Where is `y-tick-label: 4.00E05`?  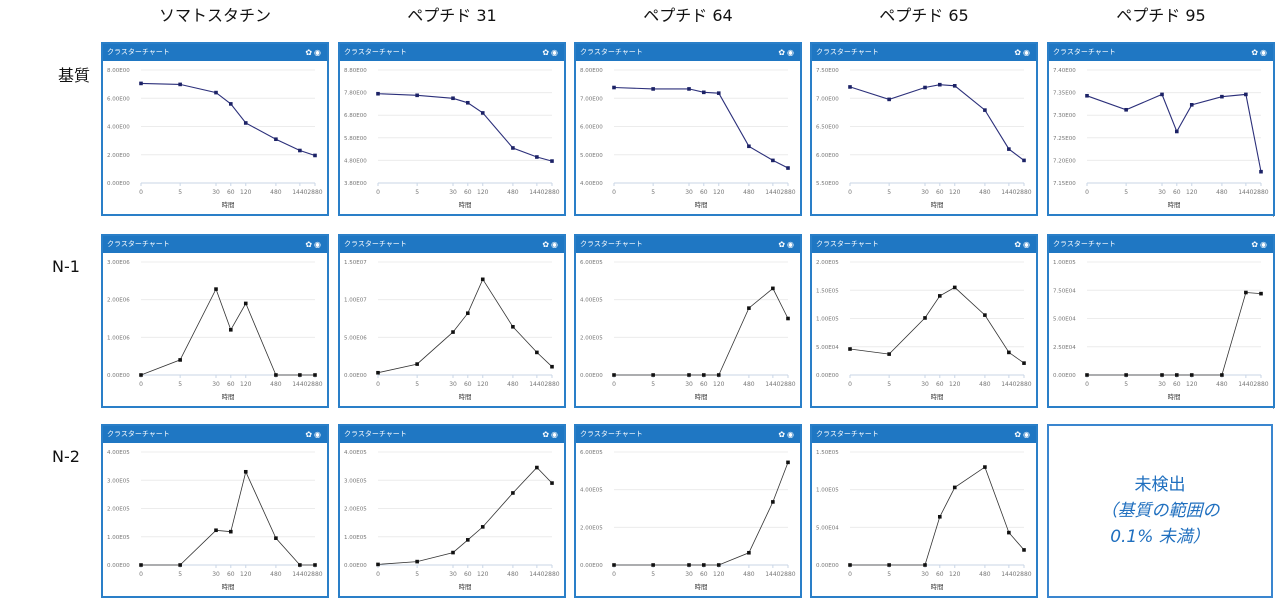
y-tick-label: 4.00E05 is located at coordinates (591, 491).